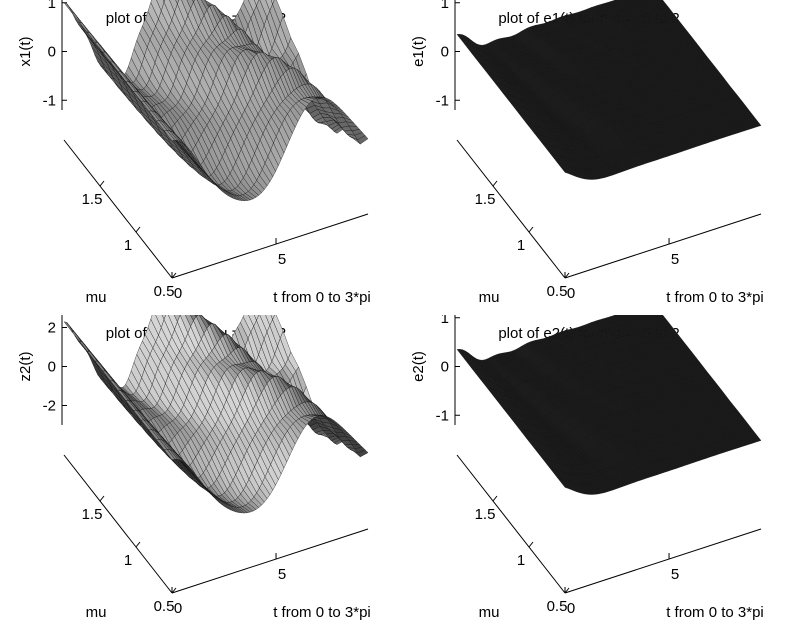 This screenshot has height=630, width=786. I want to click on z-axis-label: e1(t), so click(418, 51).